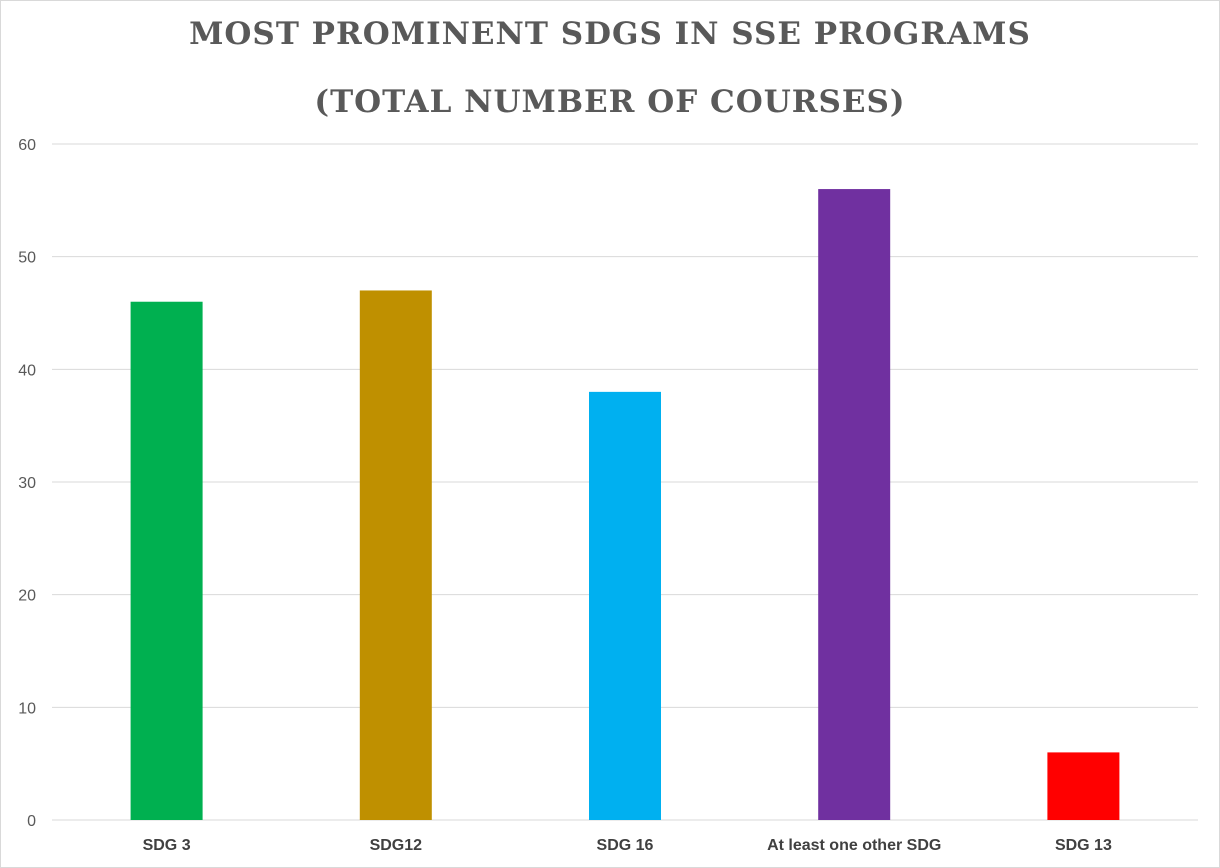 This screenshot has height=868, width=1220. Describe the element at coordinates (610, 102) in the screenshot. I see `chart-subtitle: (TOTAL NUMBER OF COURSES)` at that location.